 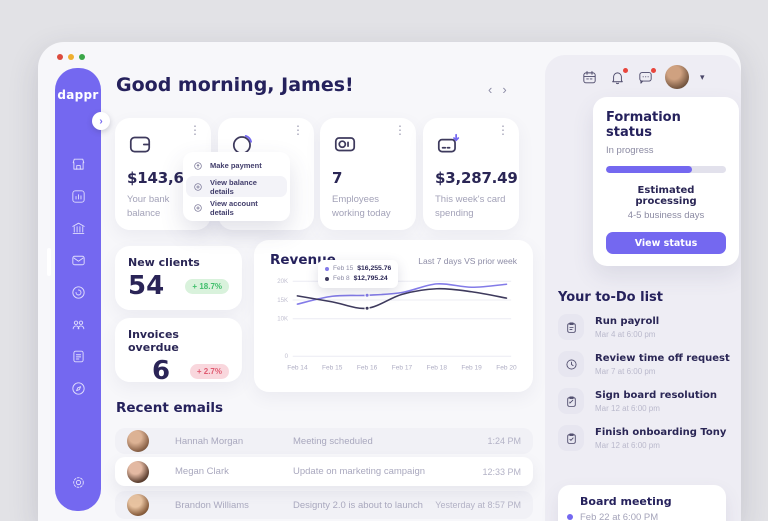 What do you see at coordinates (153, 341) in the screenshot?
I see `kpi-title: Invoices overdue` at bounding box center [153, 341].